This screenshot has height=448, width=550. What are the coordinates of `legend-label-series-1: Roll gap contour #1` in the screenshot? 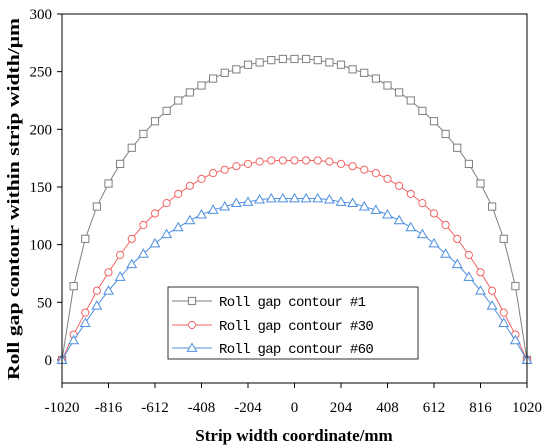 It's located at (292, 303).